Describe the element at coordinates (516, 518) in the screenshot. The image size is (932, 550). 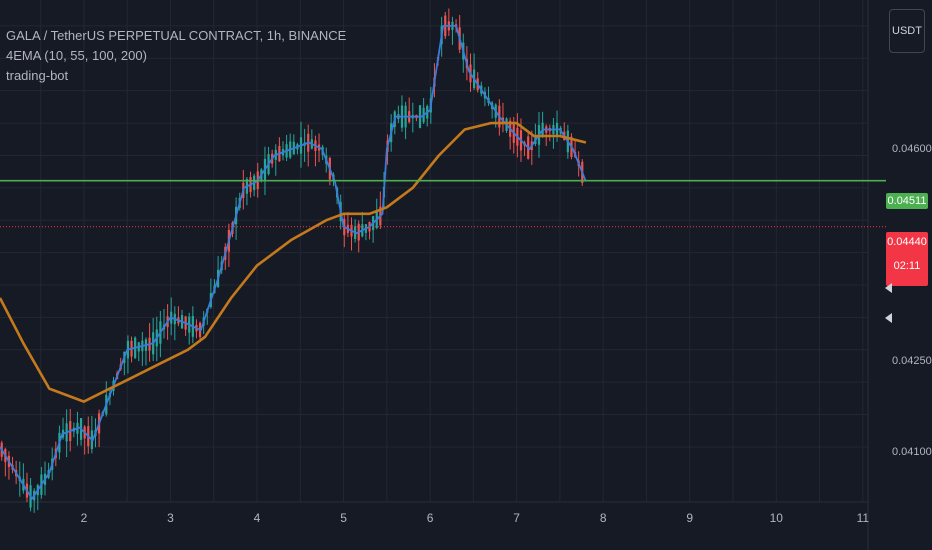
I see `x-tick-label: 7` at that location.